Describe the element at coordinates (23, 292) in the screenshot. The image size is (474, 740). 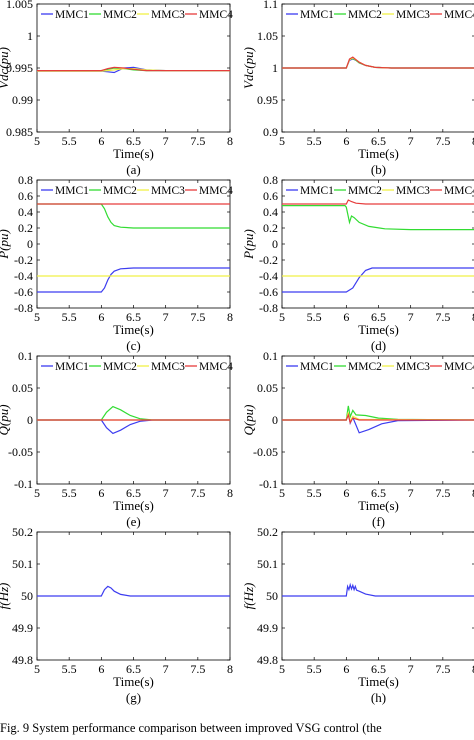
I see `y-tick-label: -0.6` at that location.